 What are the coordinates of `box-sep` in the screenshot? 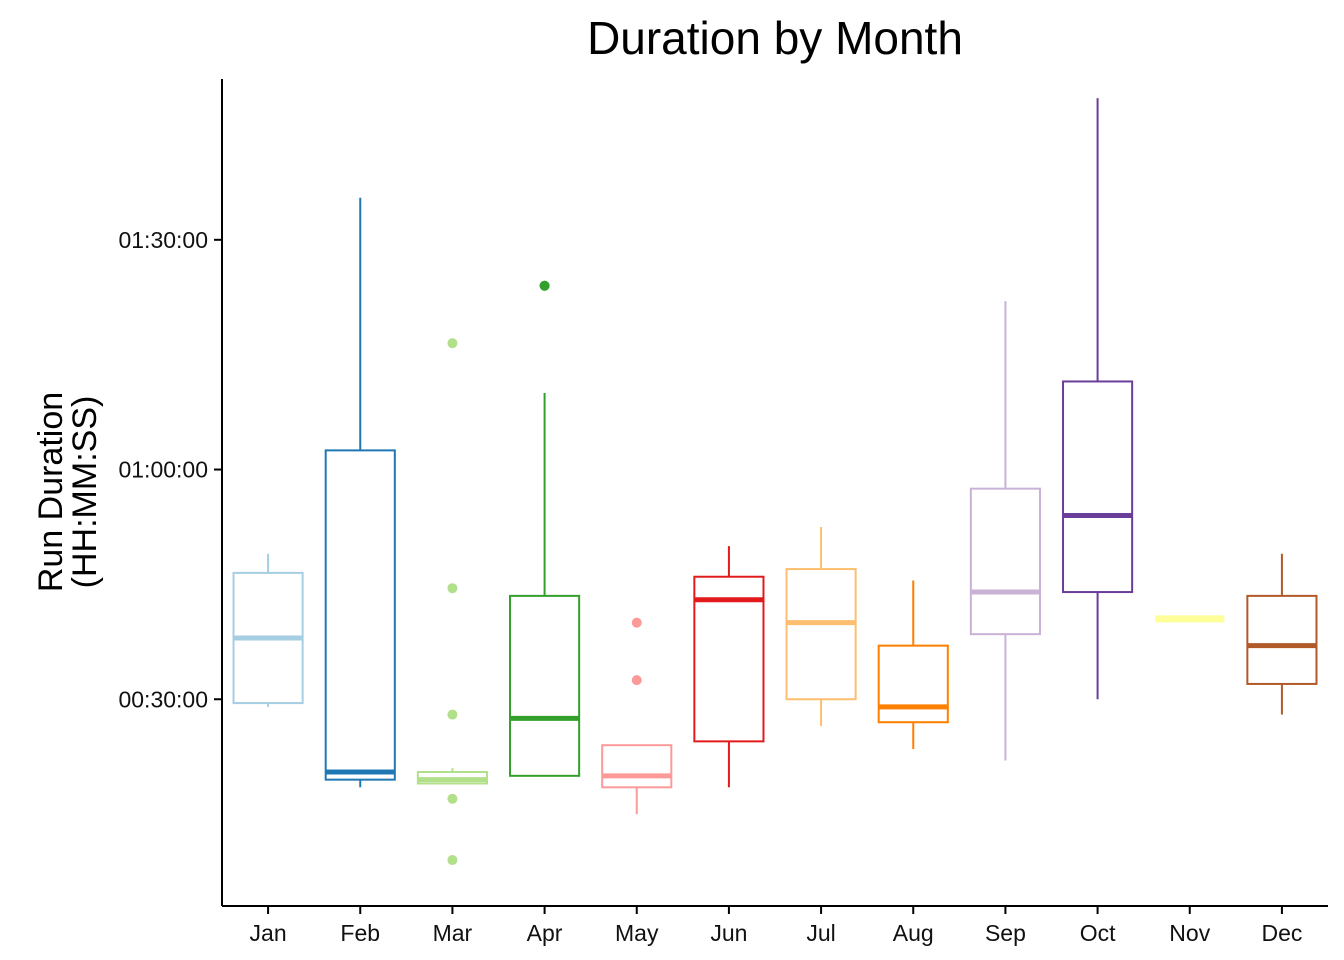 It's located at (1005, 531).